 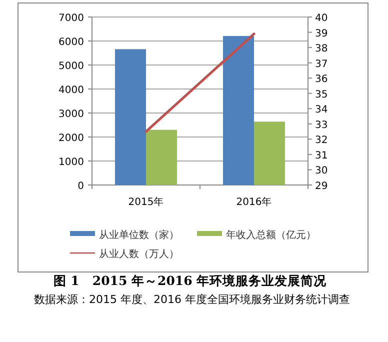 What do you see at coordinates (254, 202) in the screenshot?
I see `x-tick-label: 2016年` at bounding box center [254, 202].